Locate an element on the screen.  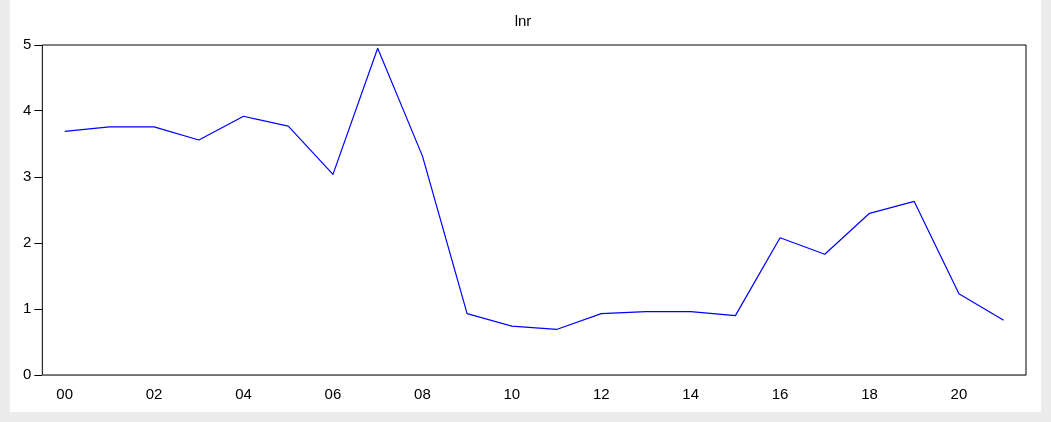
y-tick-label: 4 is located at coordinates (27, 110).